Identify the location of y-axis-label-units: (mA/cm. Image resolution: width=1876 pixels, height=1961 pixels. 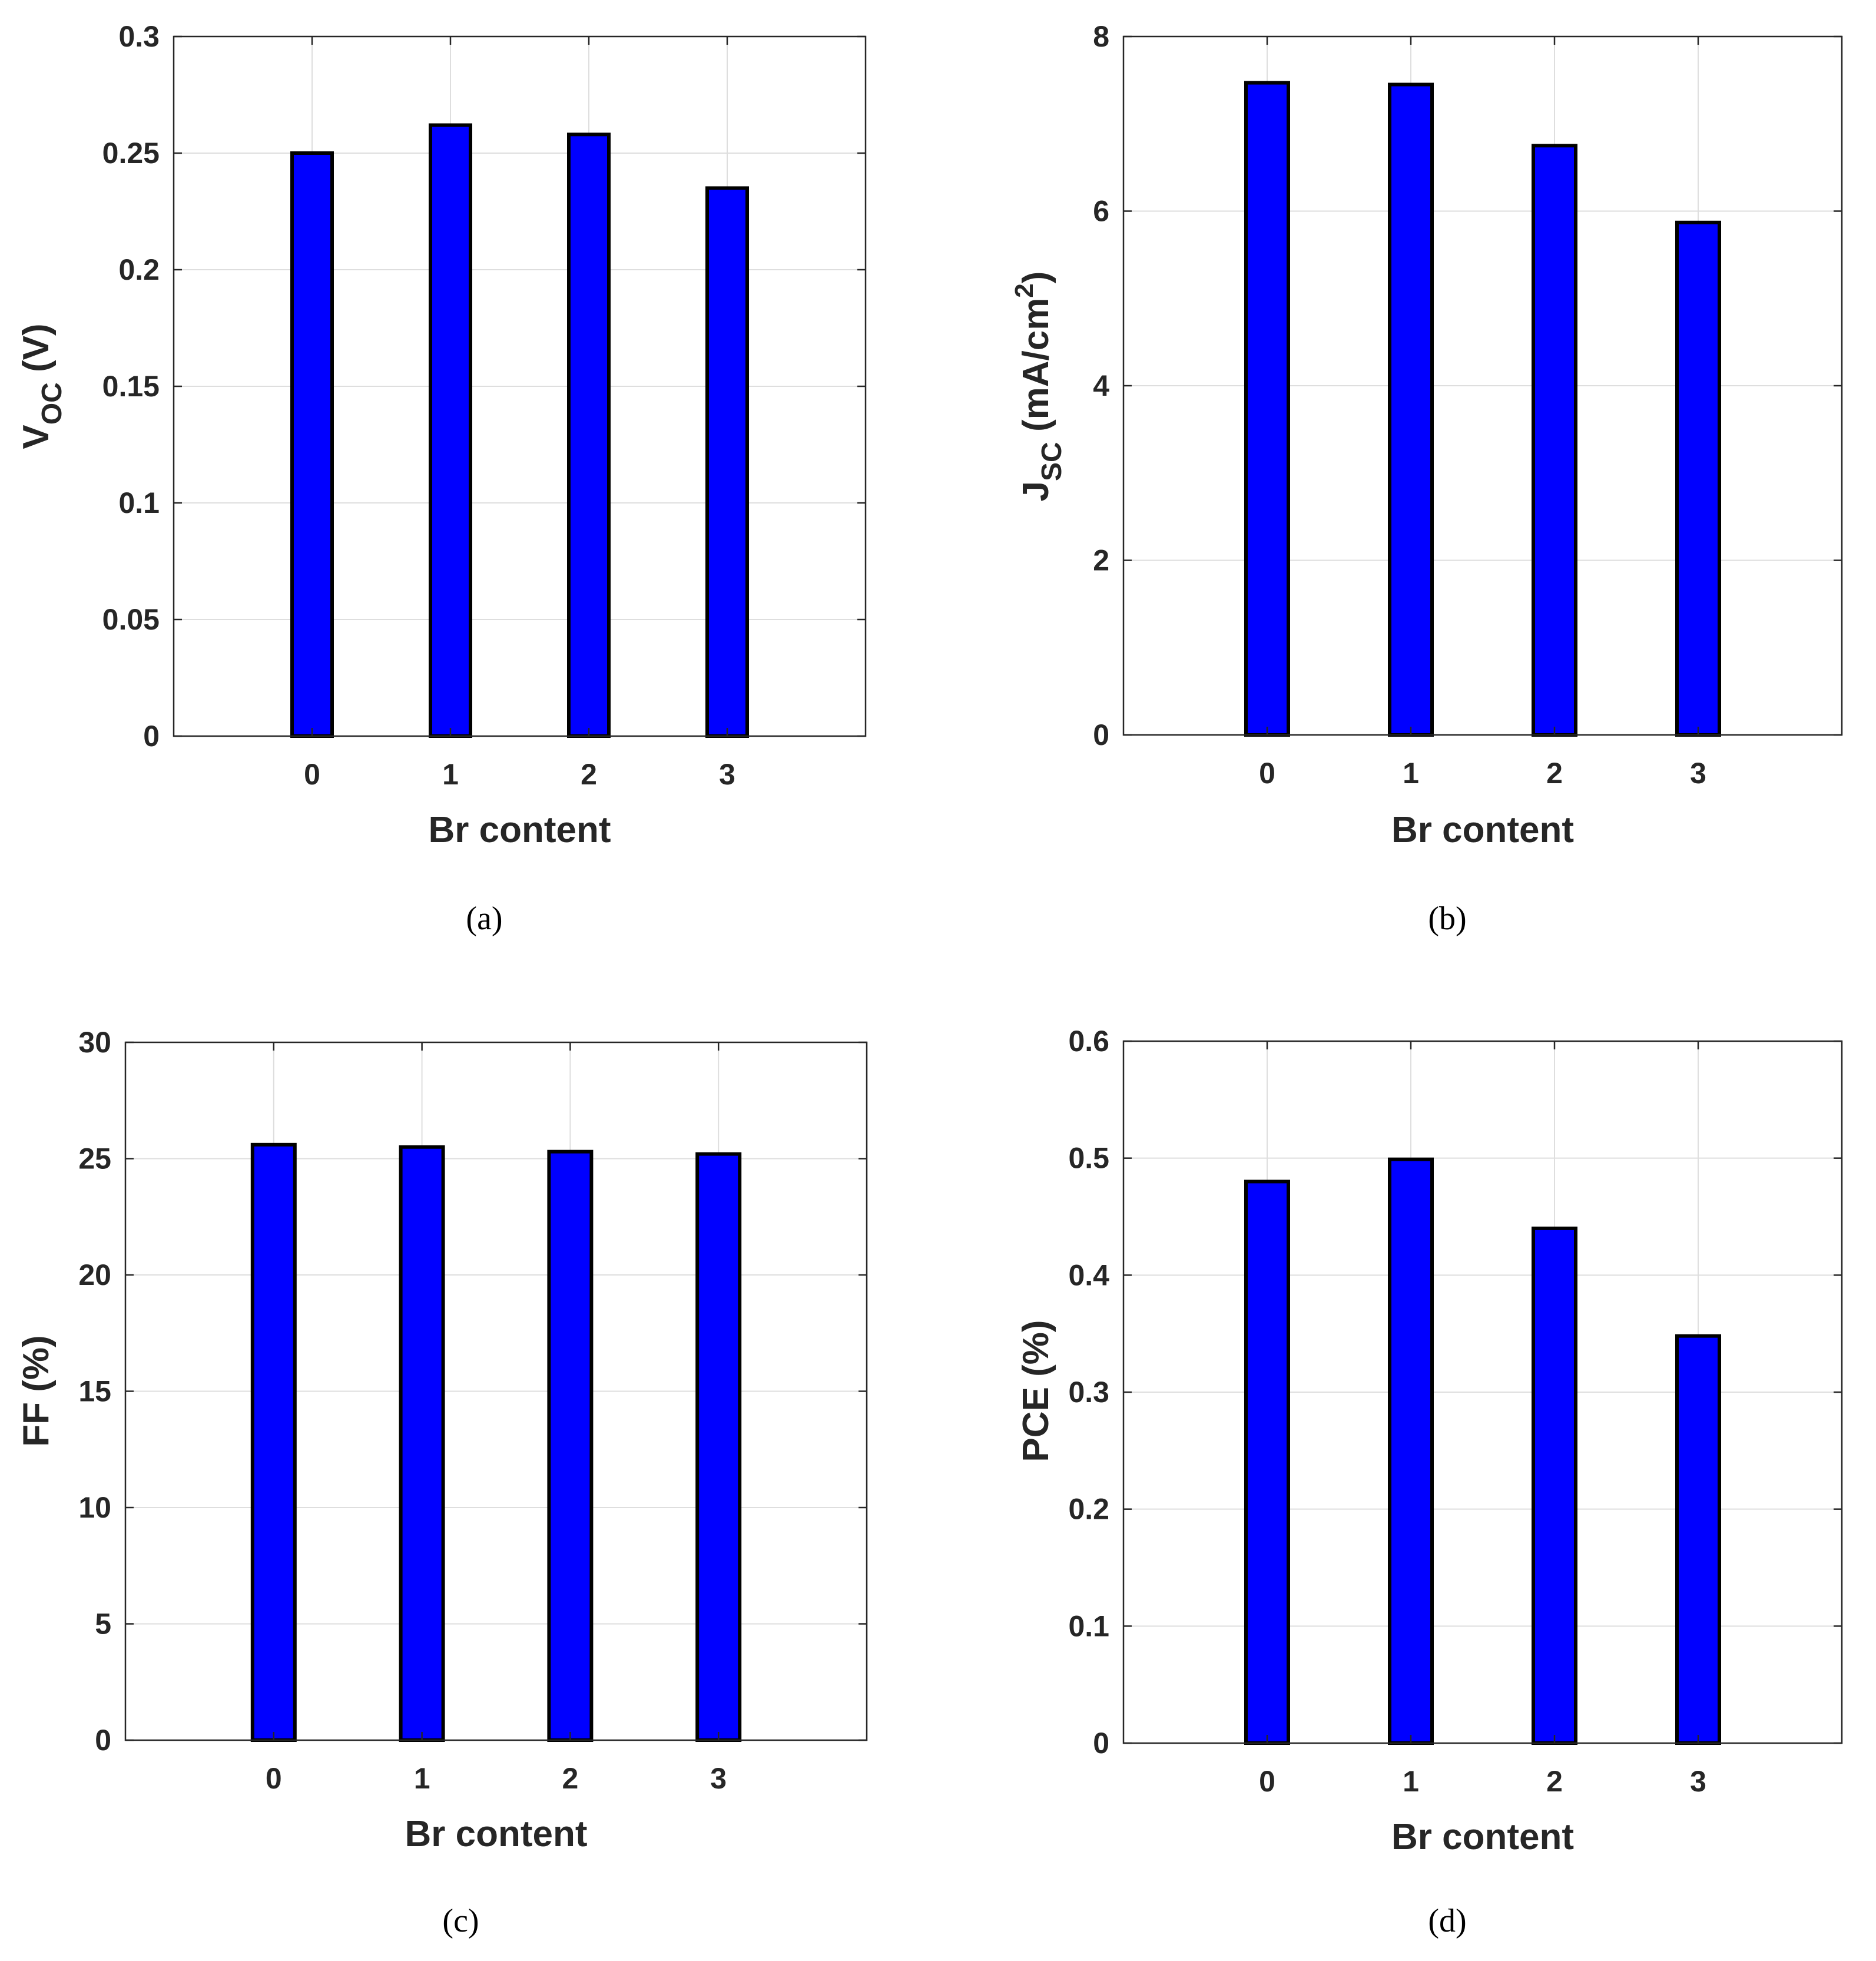
(1036, 370).